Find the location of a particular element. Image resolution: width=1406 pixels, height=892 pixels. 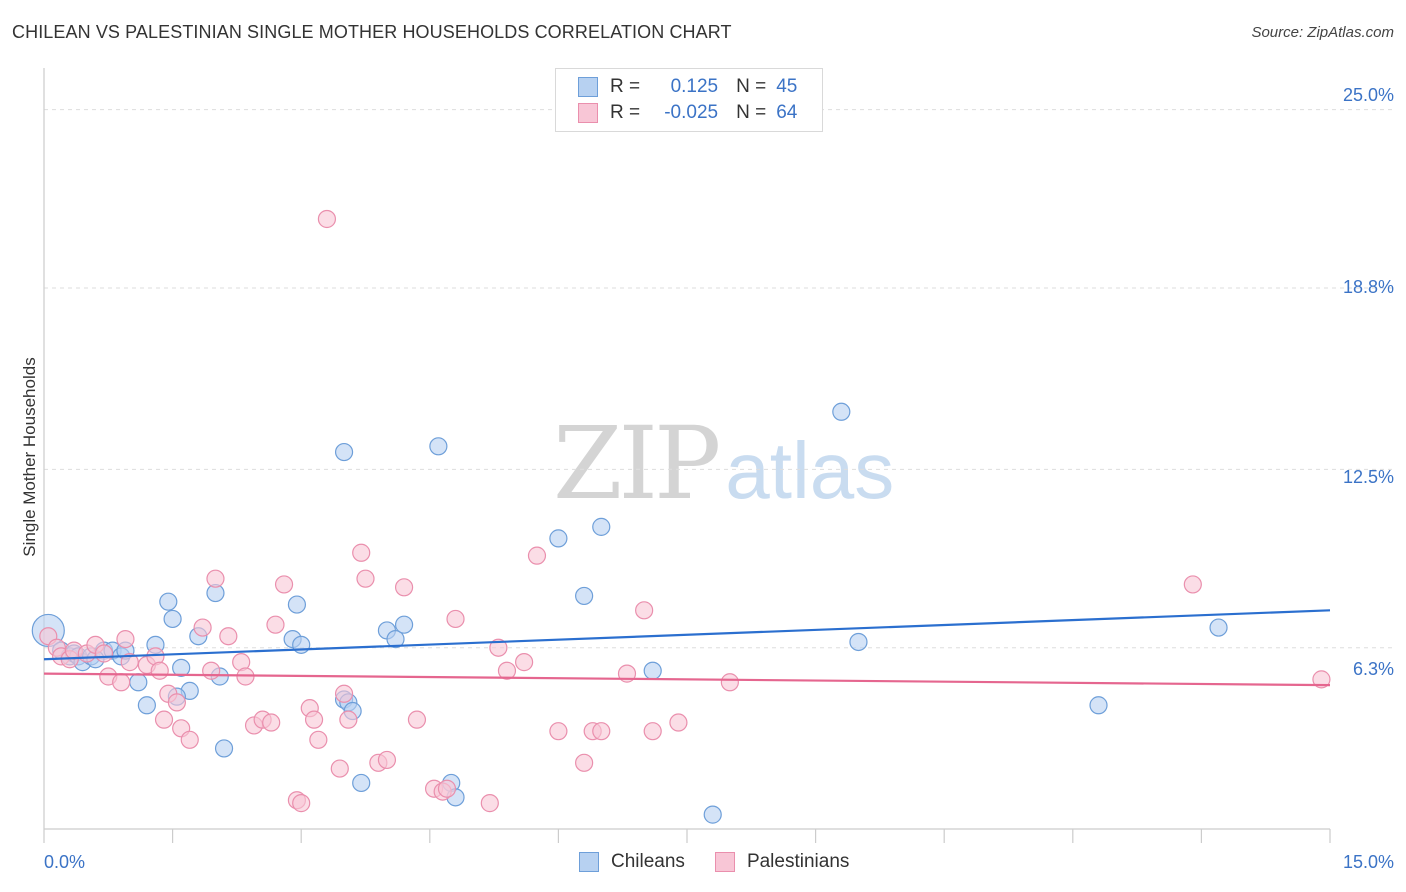

legend-row-palestinians: R = -0.025 N = 64 is located at coordinates (687, 113).